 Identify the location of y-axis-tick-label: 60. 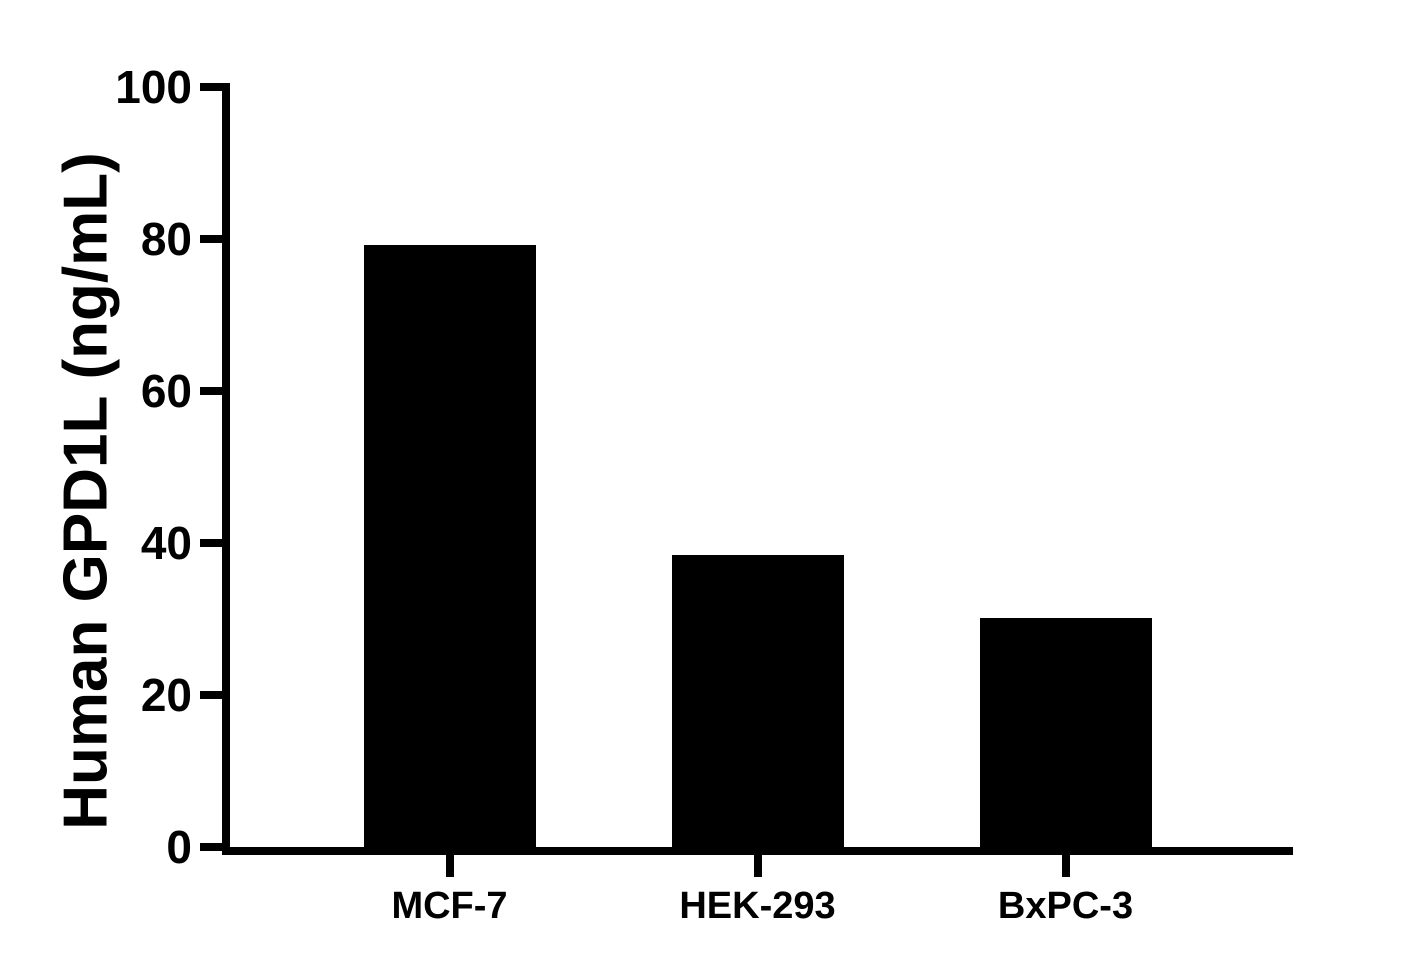
(166, 391).